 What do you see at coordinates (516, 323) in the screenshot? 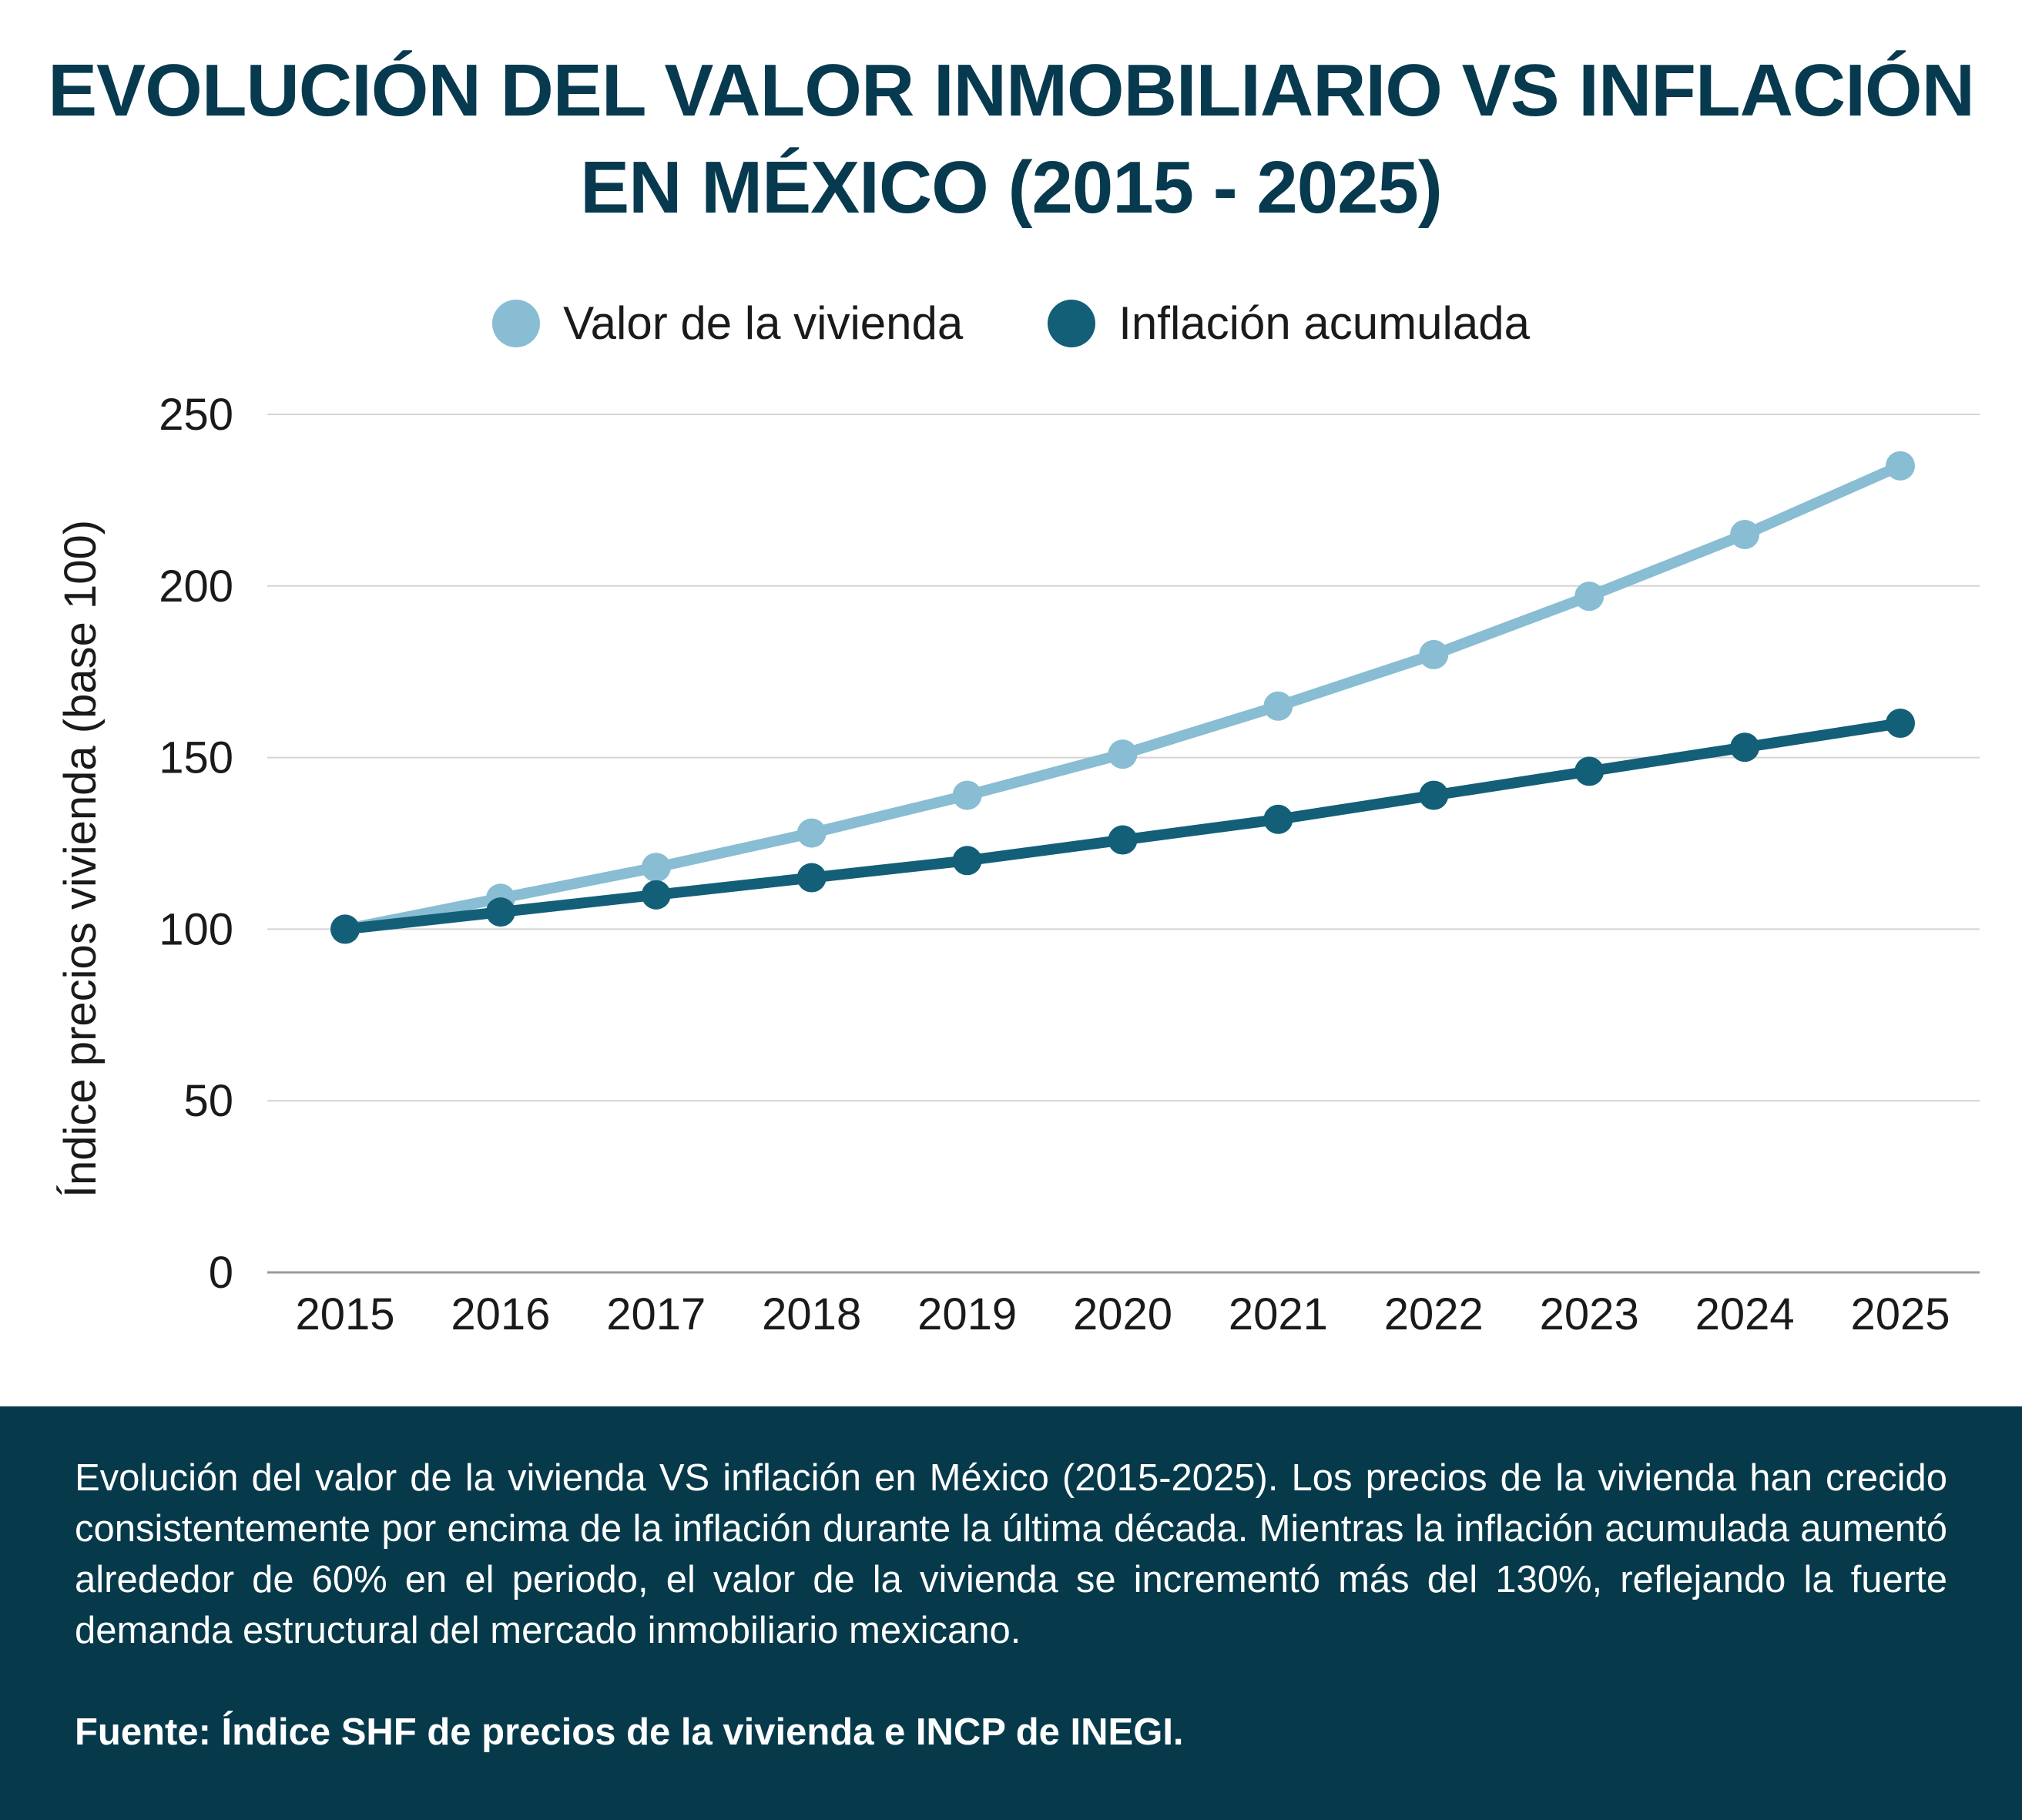
I see `legend-swatch-vivienda` at bounding box center [516, 323].